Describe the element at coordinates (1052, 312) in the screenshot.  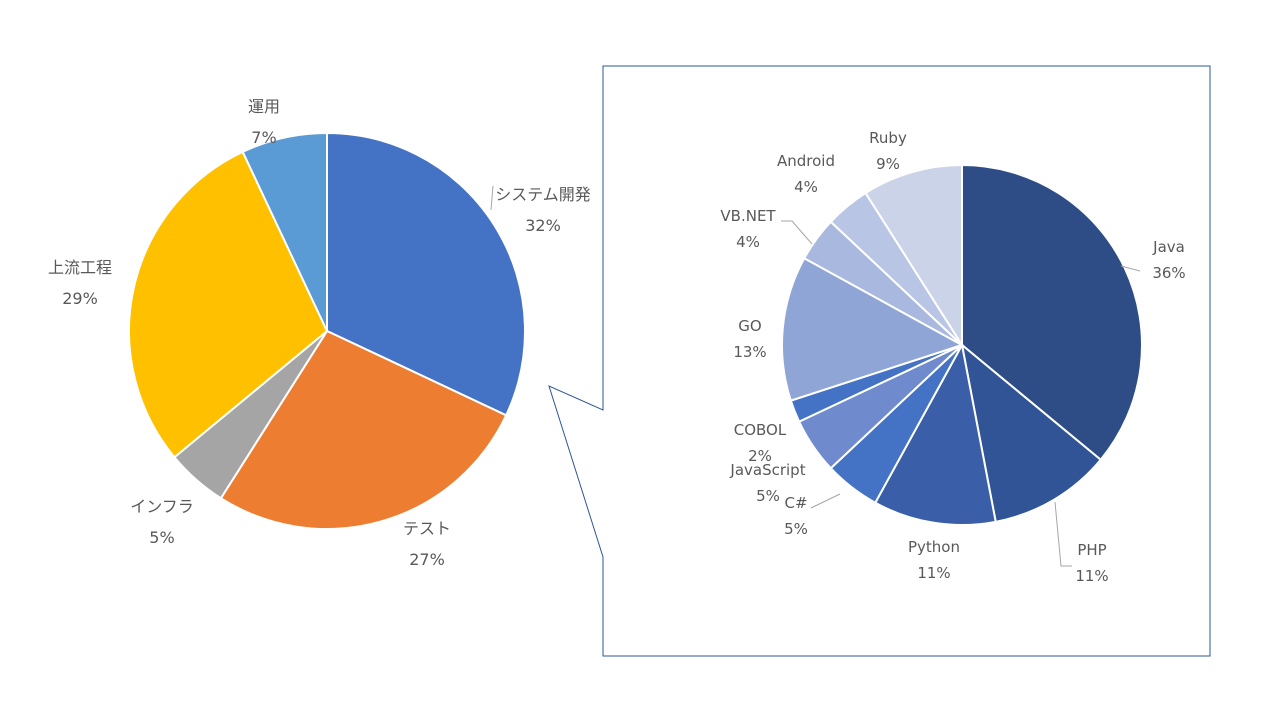
I see `detail-slice-java` at that location.